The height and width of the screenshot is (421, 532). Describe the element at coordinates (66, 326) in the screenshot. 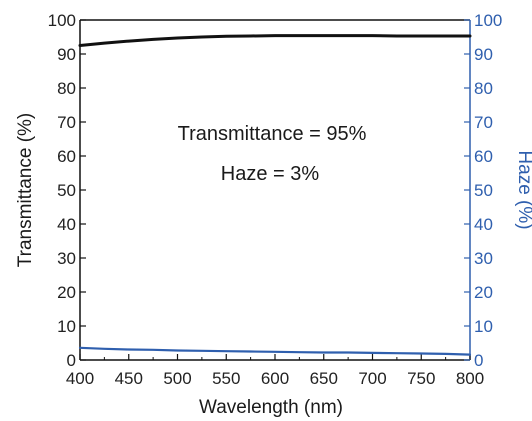

I see `y-left-tick-label: 10` at that location.